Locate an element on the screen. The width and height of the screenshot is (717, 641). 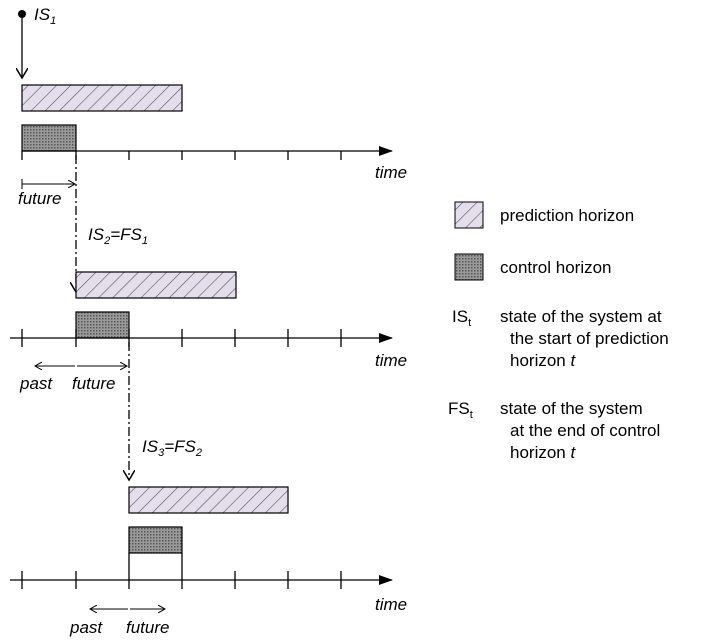
legend-desc: state of the system at is located at coordinates (581, 316).